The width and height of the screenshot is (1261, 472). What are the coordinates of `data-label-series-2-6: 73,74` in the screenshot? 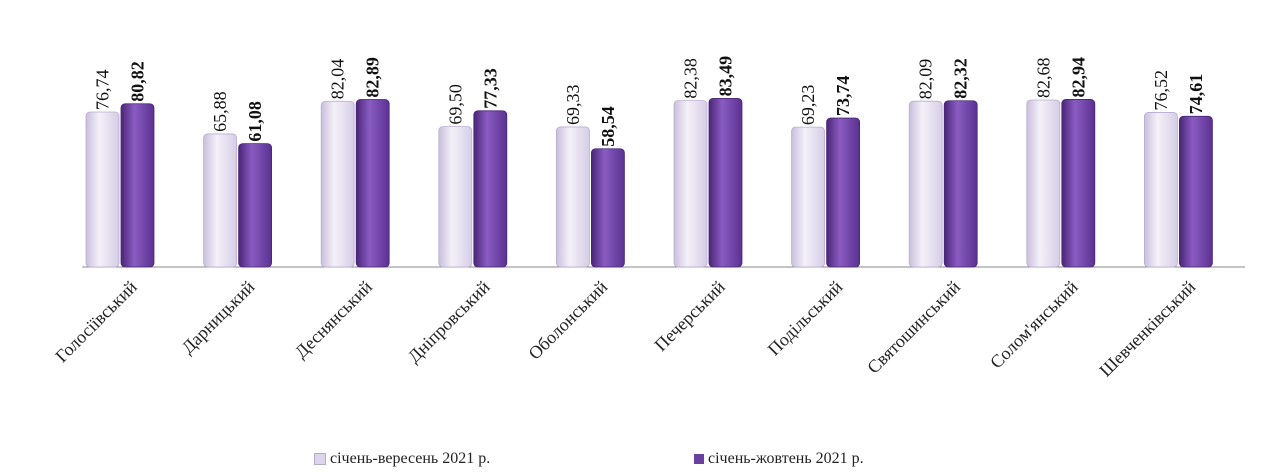 It's located at (843, 96).